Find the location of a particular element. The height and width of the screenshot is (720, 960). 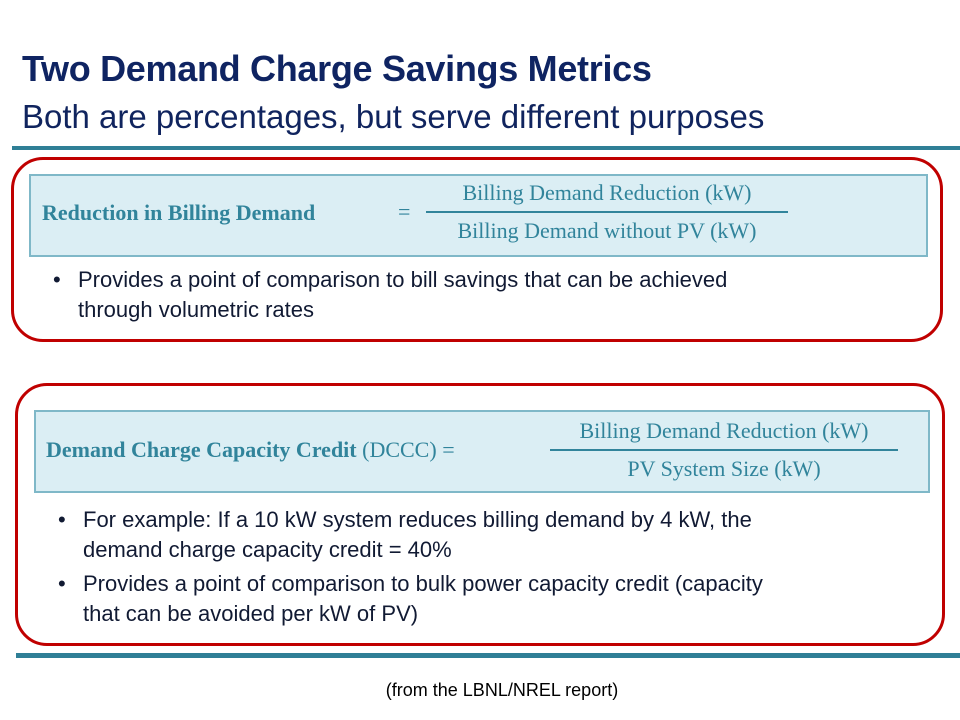

title-divider is located at coordinates (486, 148).